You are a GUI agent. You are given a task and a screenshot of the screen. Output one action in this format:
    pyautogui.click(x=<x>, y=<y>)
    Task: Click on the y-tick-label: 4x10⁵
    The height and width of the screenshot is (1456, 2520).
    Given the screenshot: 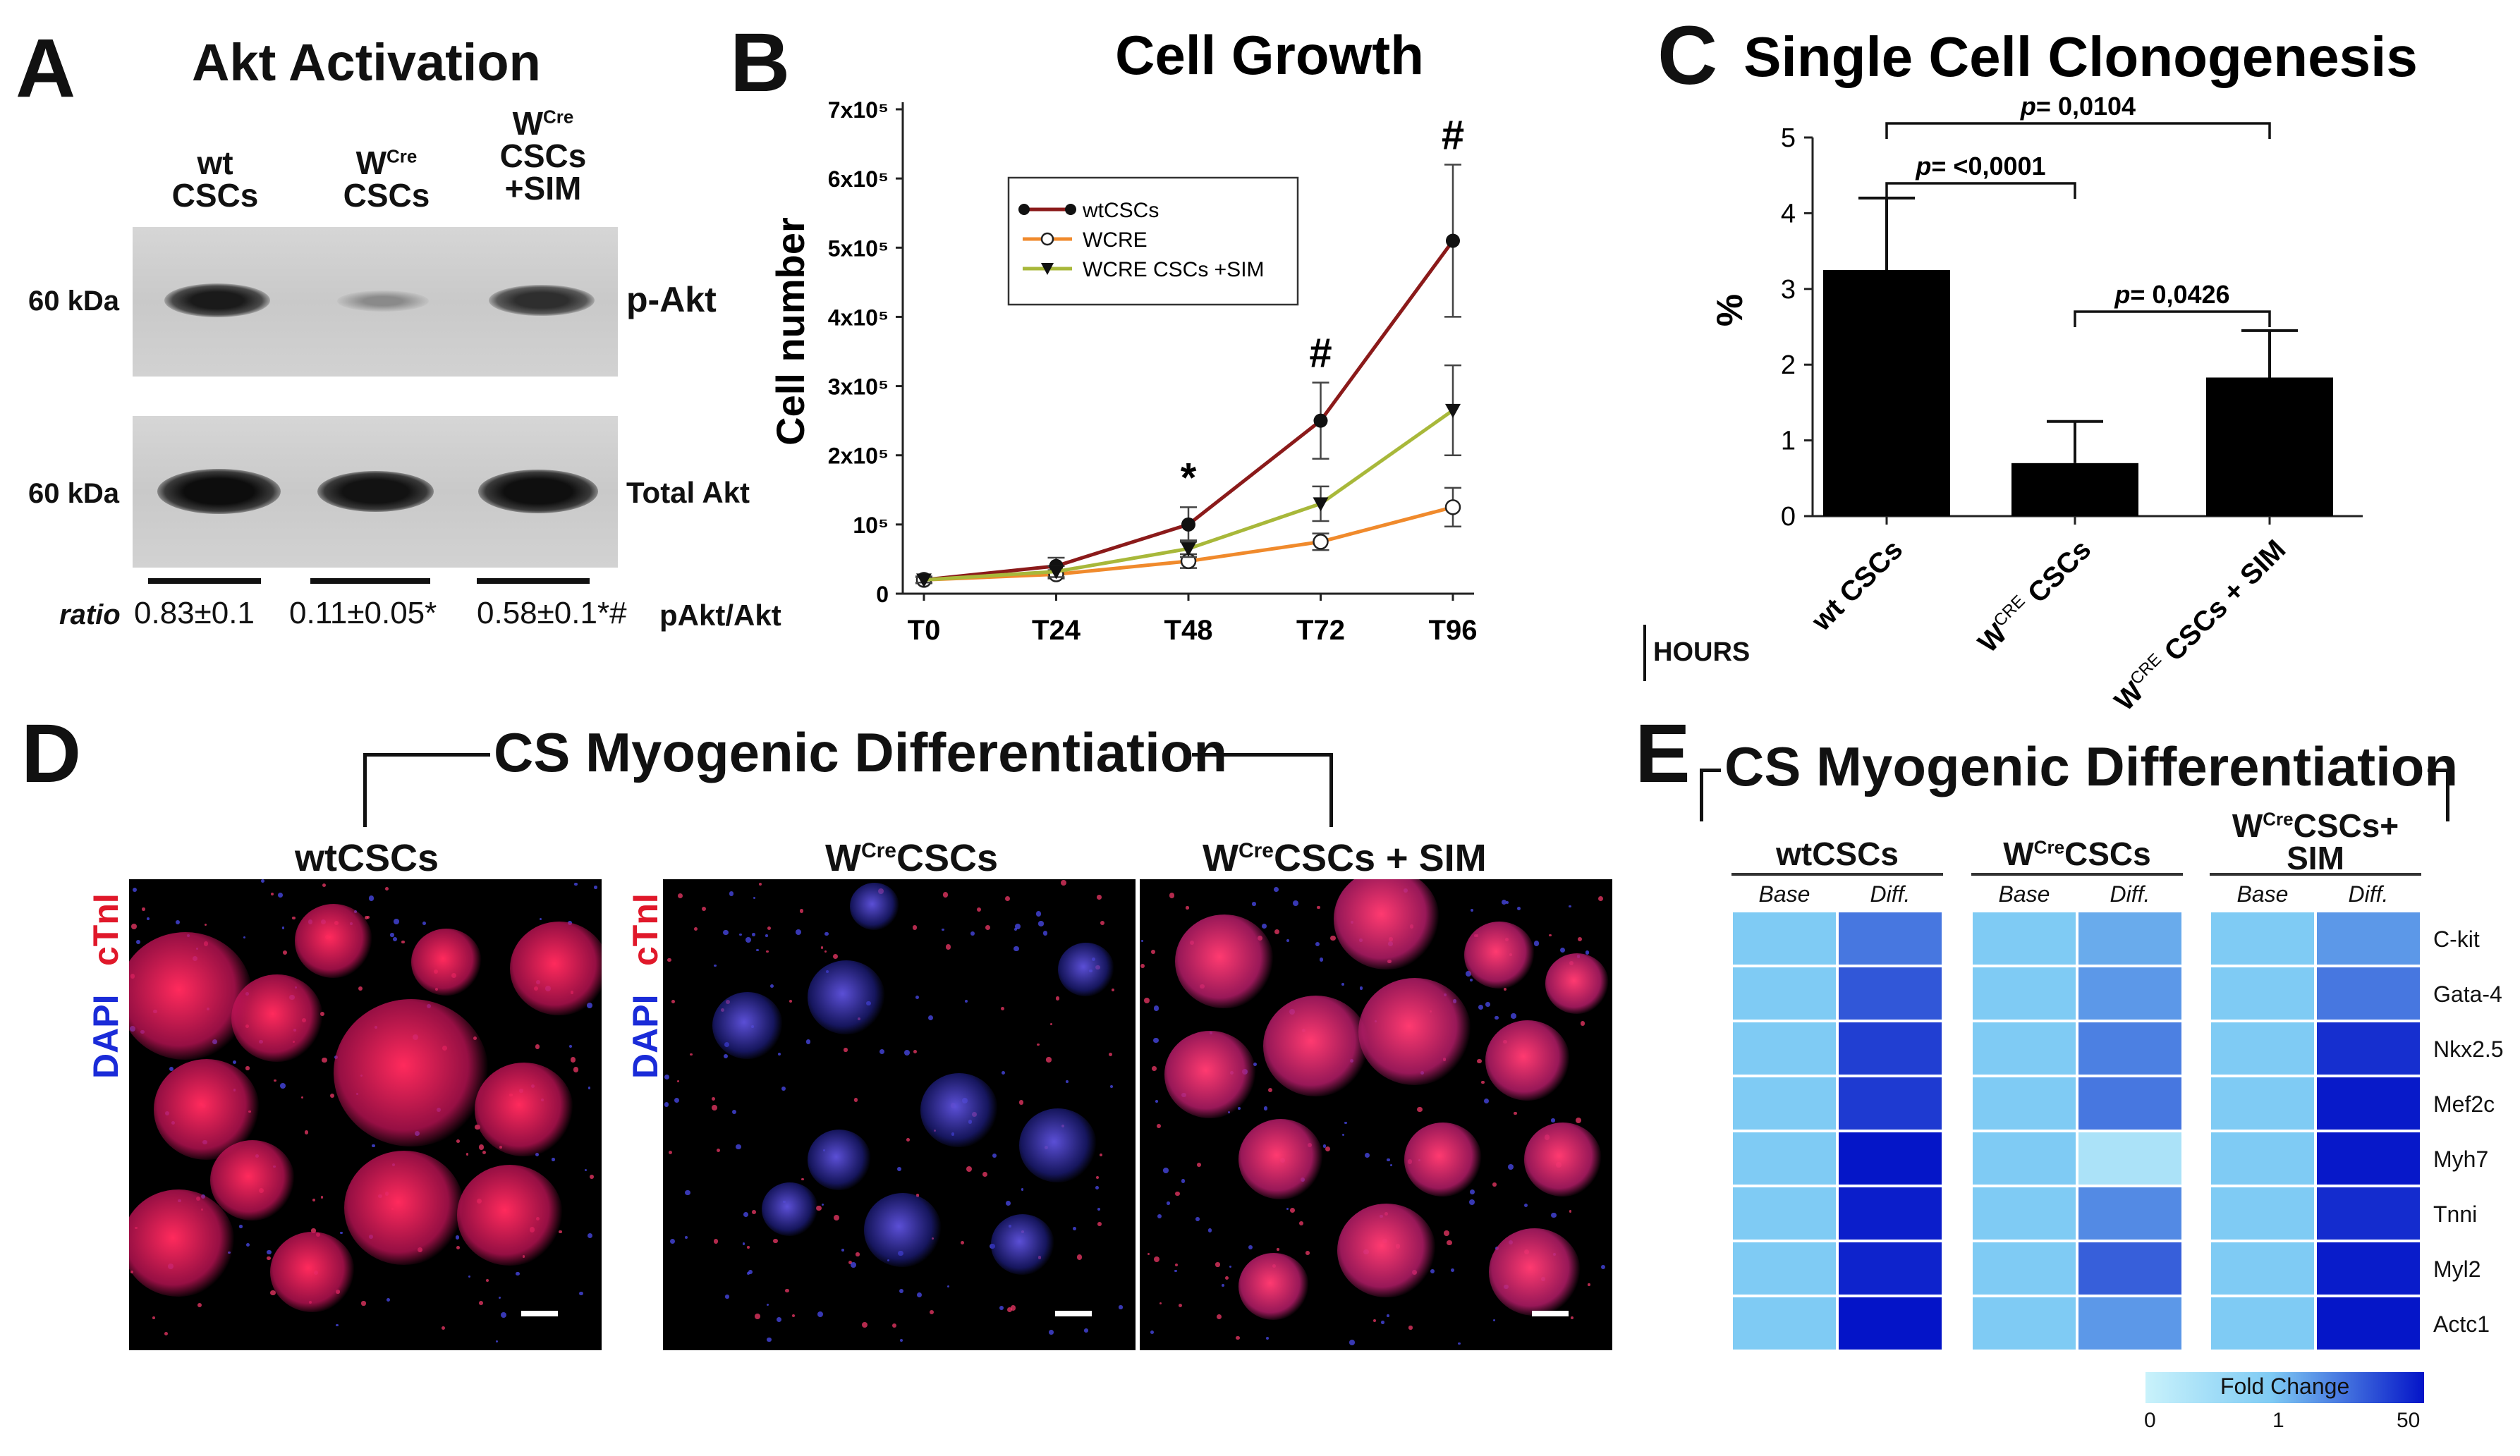 What is the action you would take?
    pyautogui.click(x=858, y=317)
    